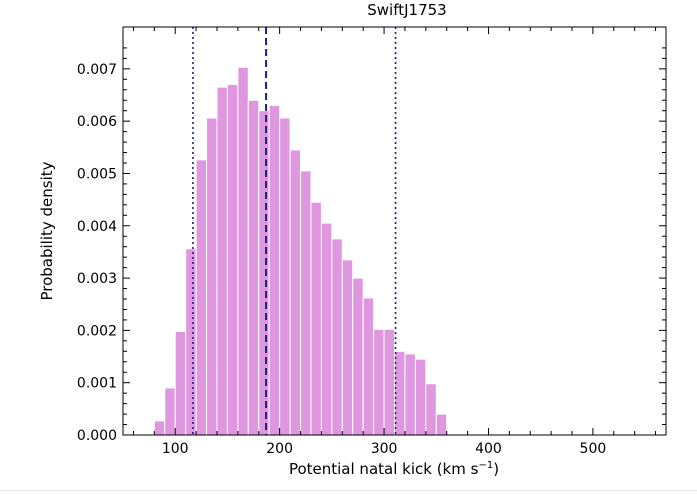  Describe the element at coordinates (97, 122) in the screenshot. I see `y-tick-label: 0.006` at that location.